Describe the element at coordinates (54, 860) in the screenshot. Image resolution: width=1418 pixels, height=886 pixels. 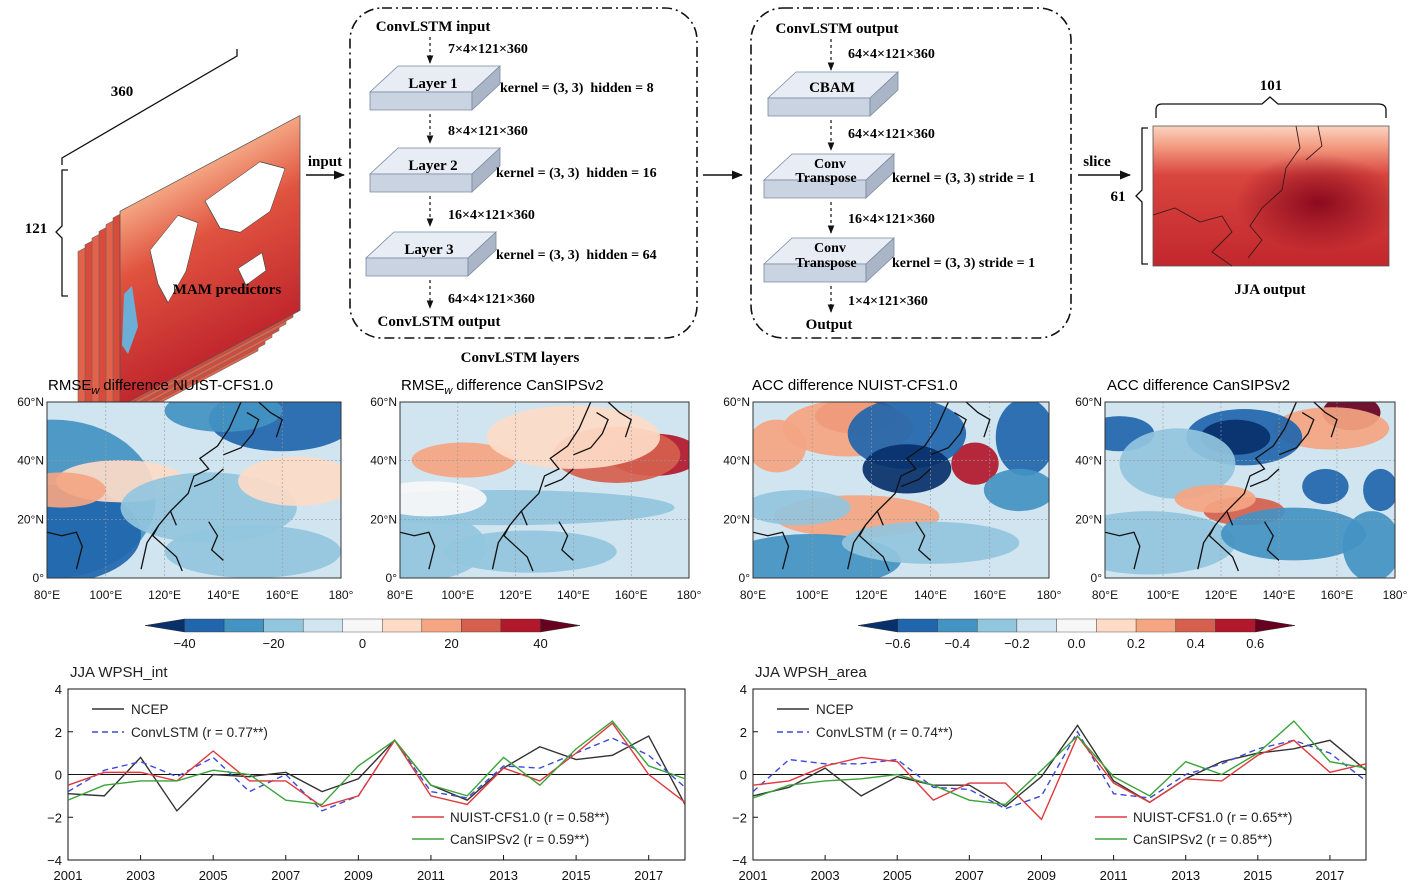
I see `y-tick-label: −4` at that location.